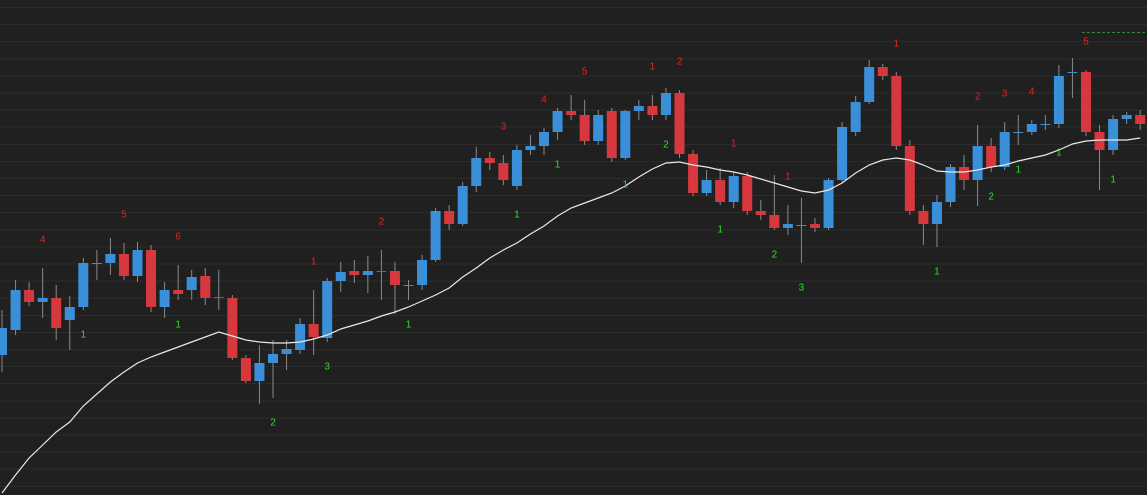  Describe the element at coordinates (178, 237) in the screenshot. I see `signal-label-top: 6` at that location.